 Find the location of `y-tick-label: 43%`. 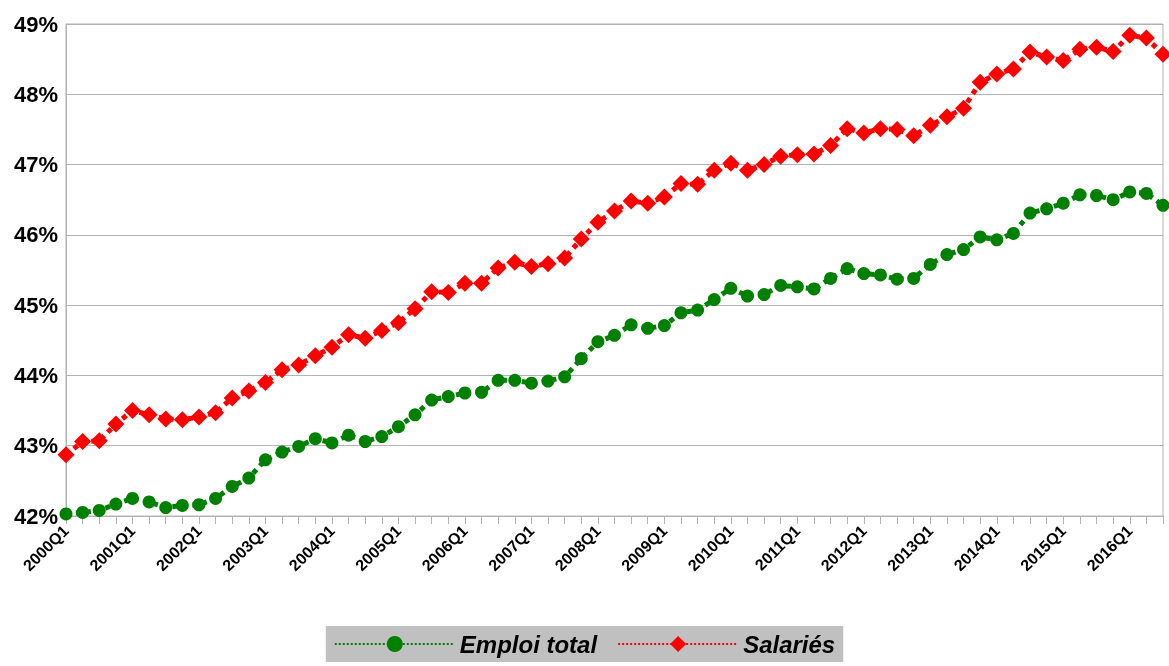

y-tick-label: 43% is located at coordinates (35, 446).